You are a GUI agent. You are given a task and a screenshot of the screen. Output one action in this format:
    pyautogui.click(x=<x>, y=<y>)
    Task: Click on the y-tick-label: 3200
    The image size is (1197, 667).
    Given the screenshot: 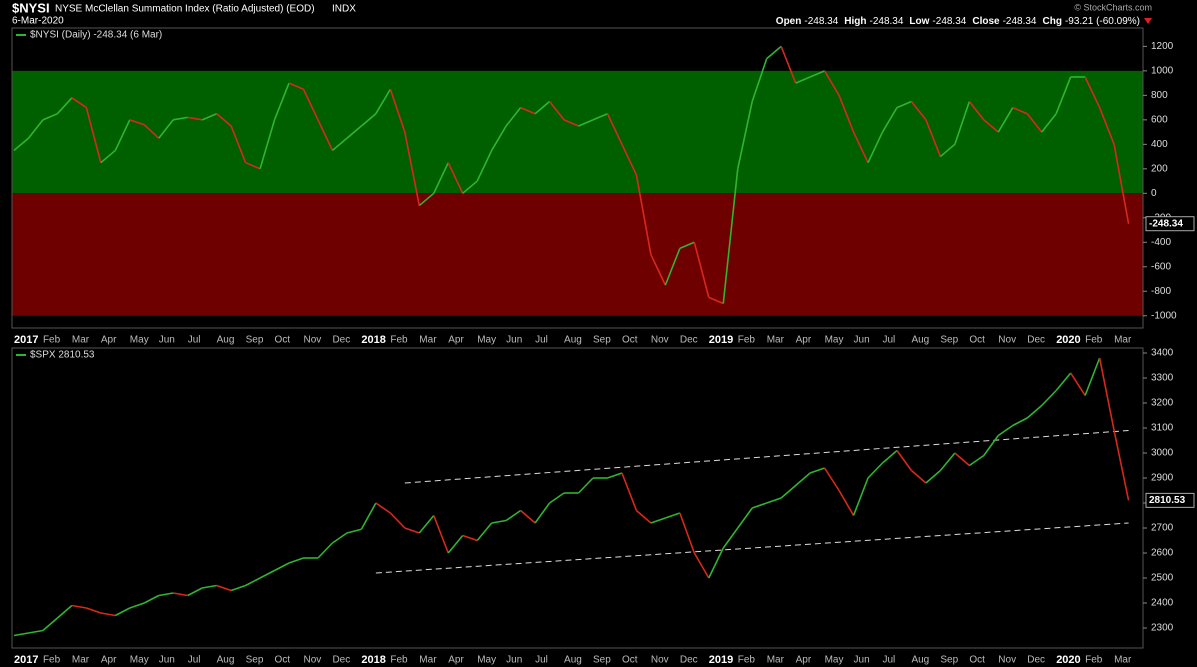 What is the action you would take?
    pyautogui.click(x=1162, y=403)
    